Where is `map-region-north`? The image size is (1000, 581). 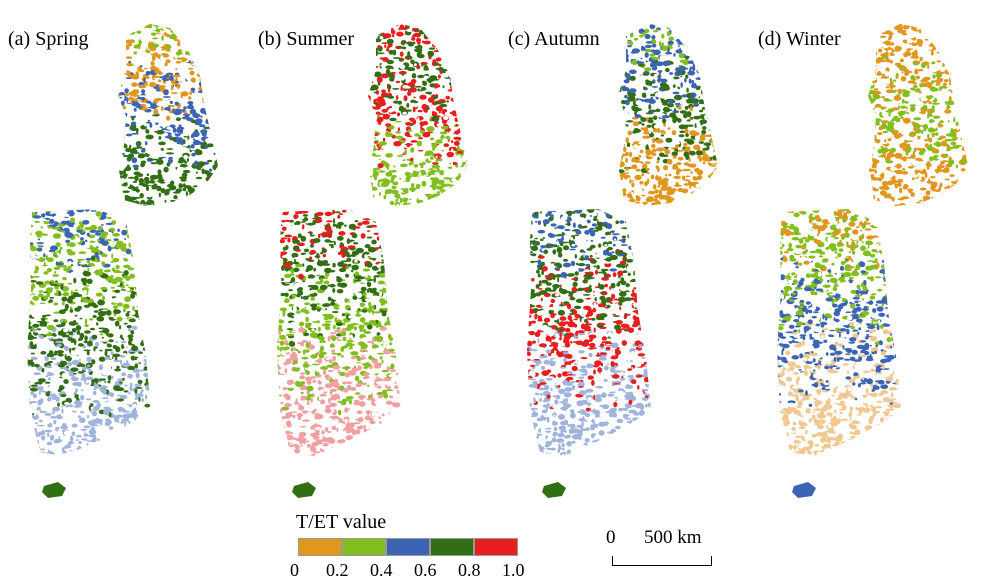
map-region-north is located at coordinates (168, 115).